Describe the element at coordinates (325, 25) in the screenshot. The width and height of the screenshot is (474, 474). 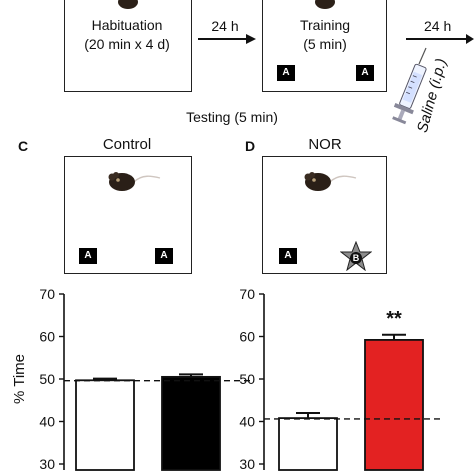
I see `training-label: Training` at that location.